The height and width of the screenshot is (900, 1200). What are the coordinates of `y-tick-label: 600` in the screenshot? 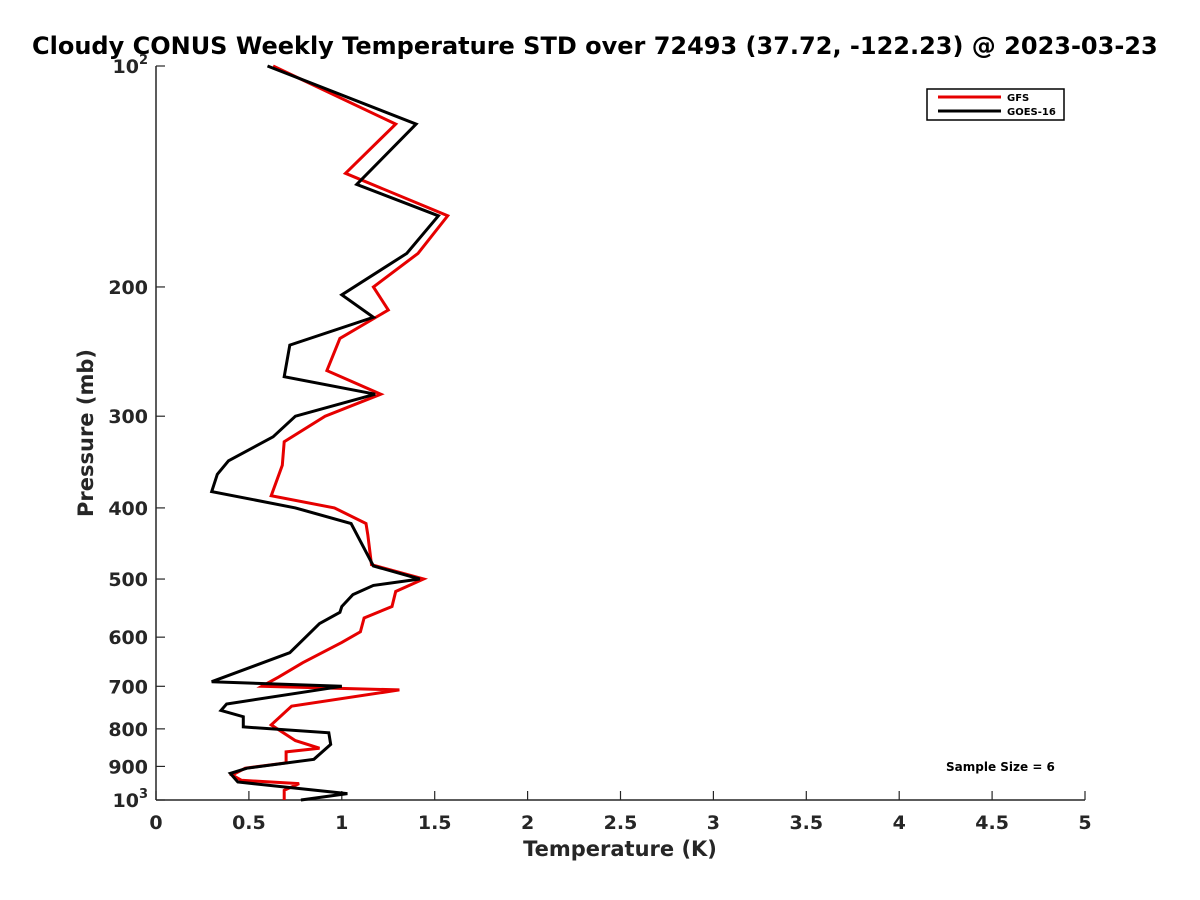 It's located at (128, 638).